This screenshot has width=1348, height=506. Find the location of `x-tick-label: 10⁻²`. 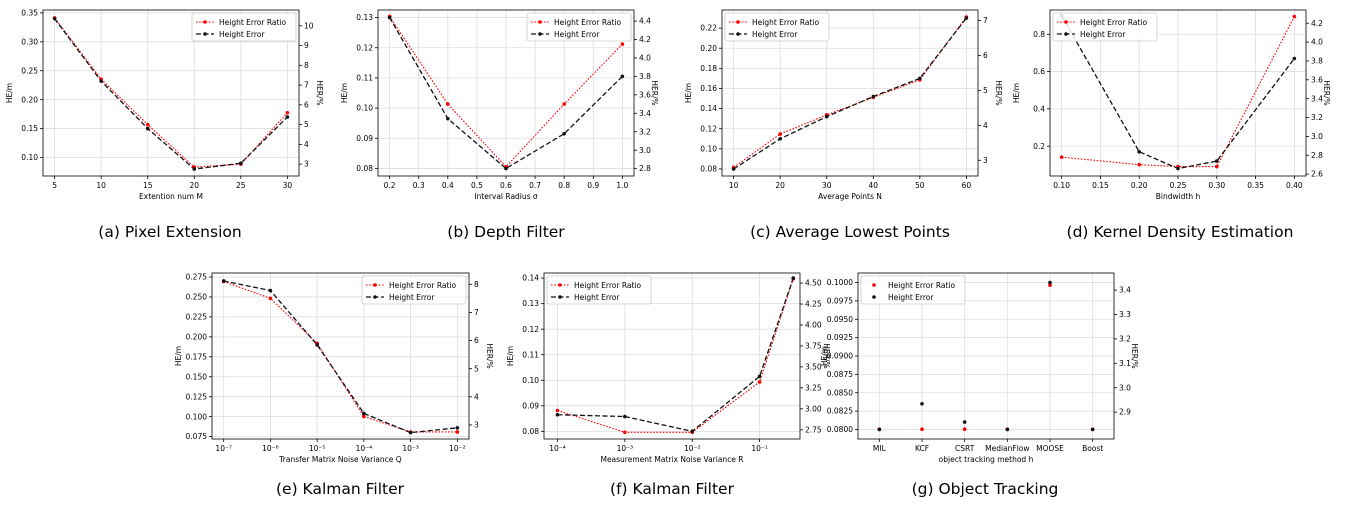

x-tick-label: 10⁻² is located at coordinates (457, 448).